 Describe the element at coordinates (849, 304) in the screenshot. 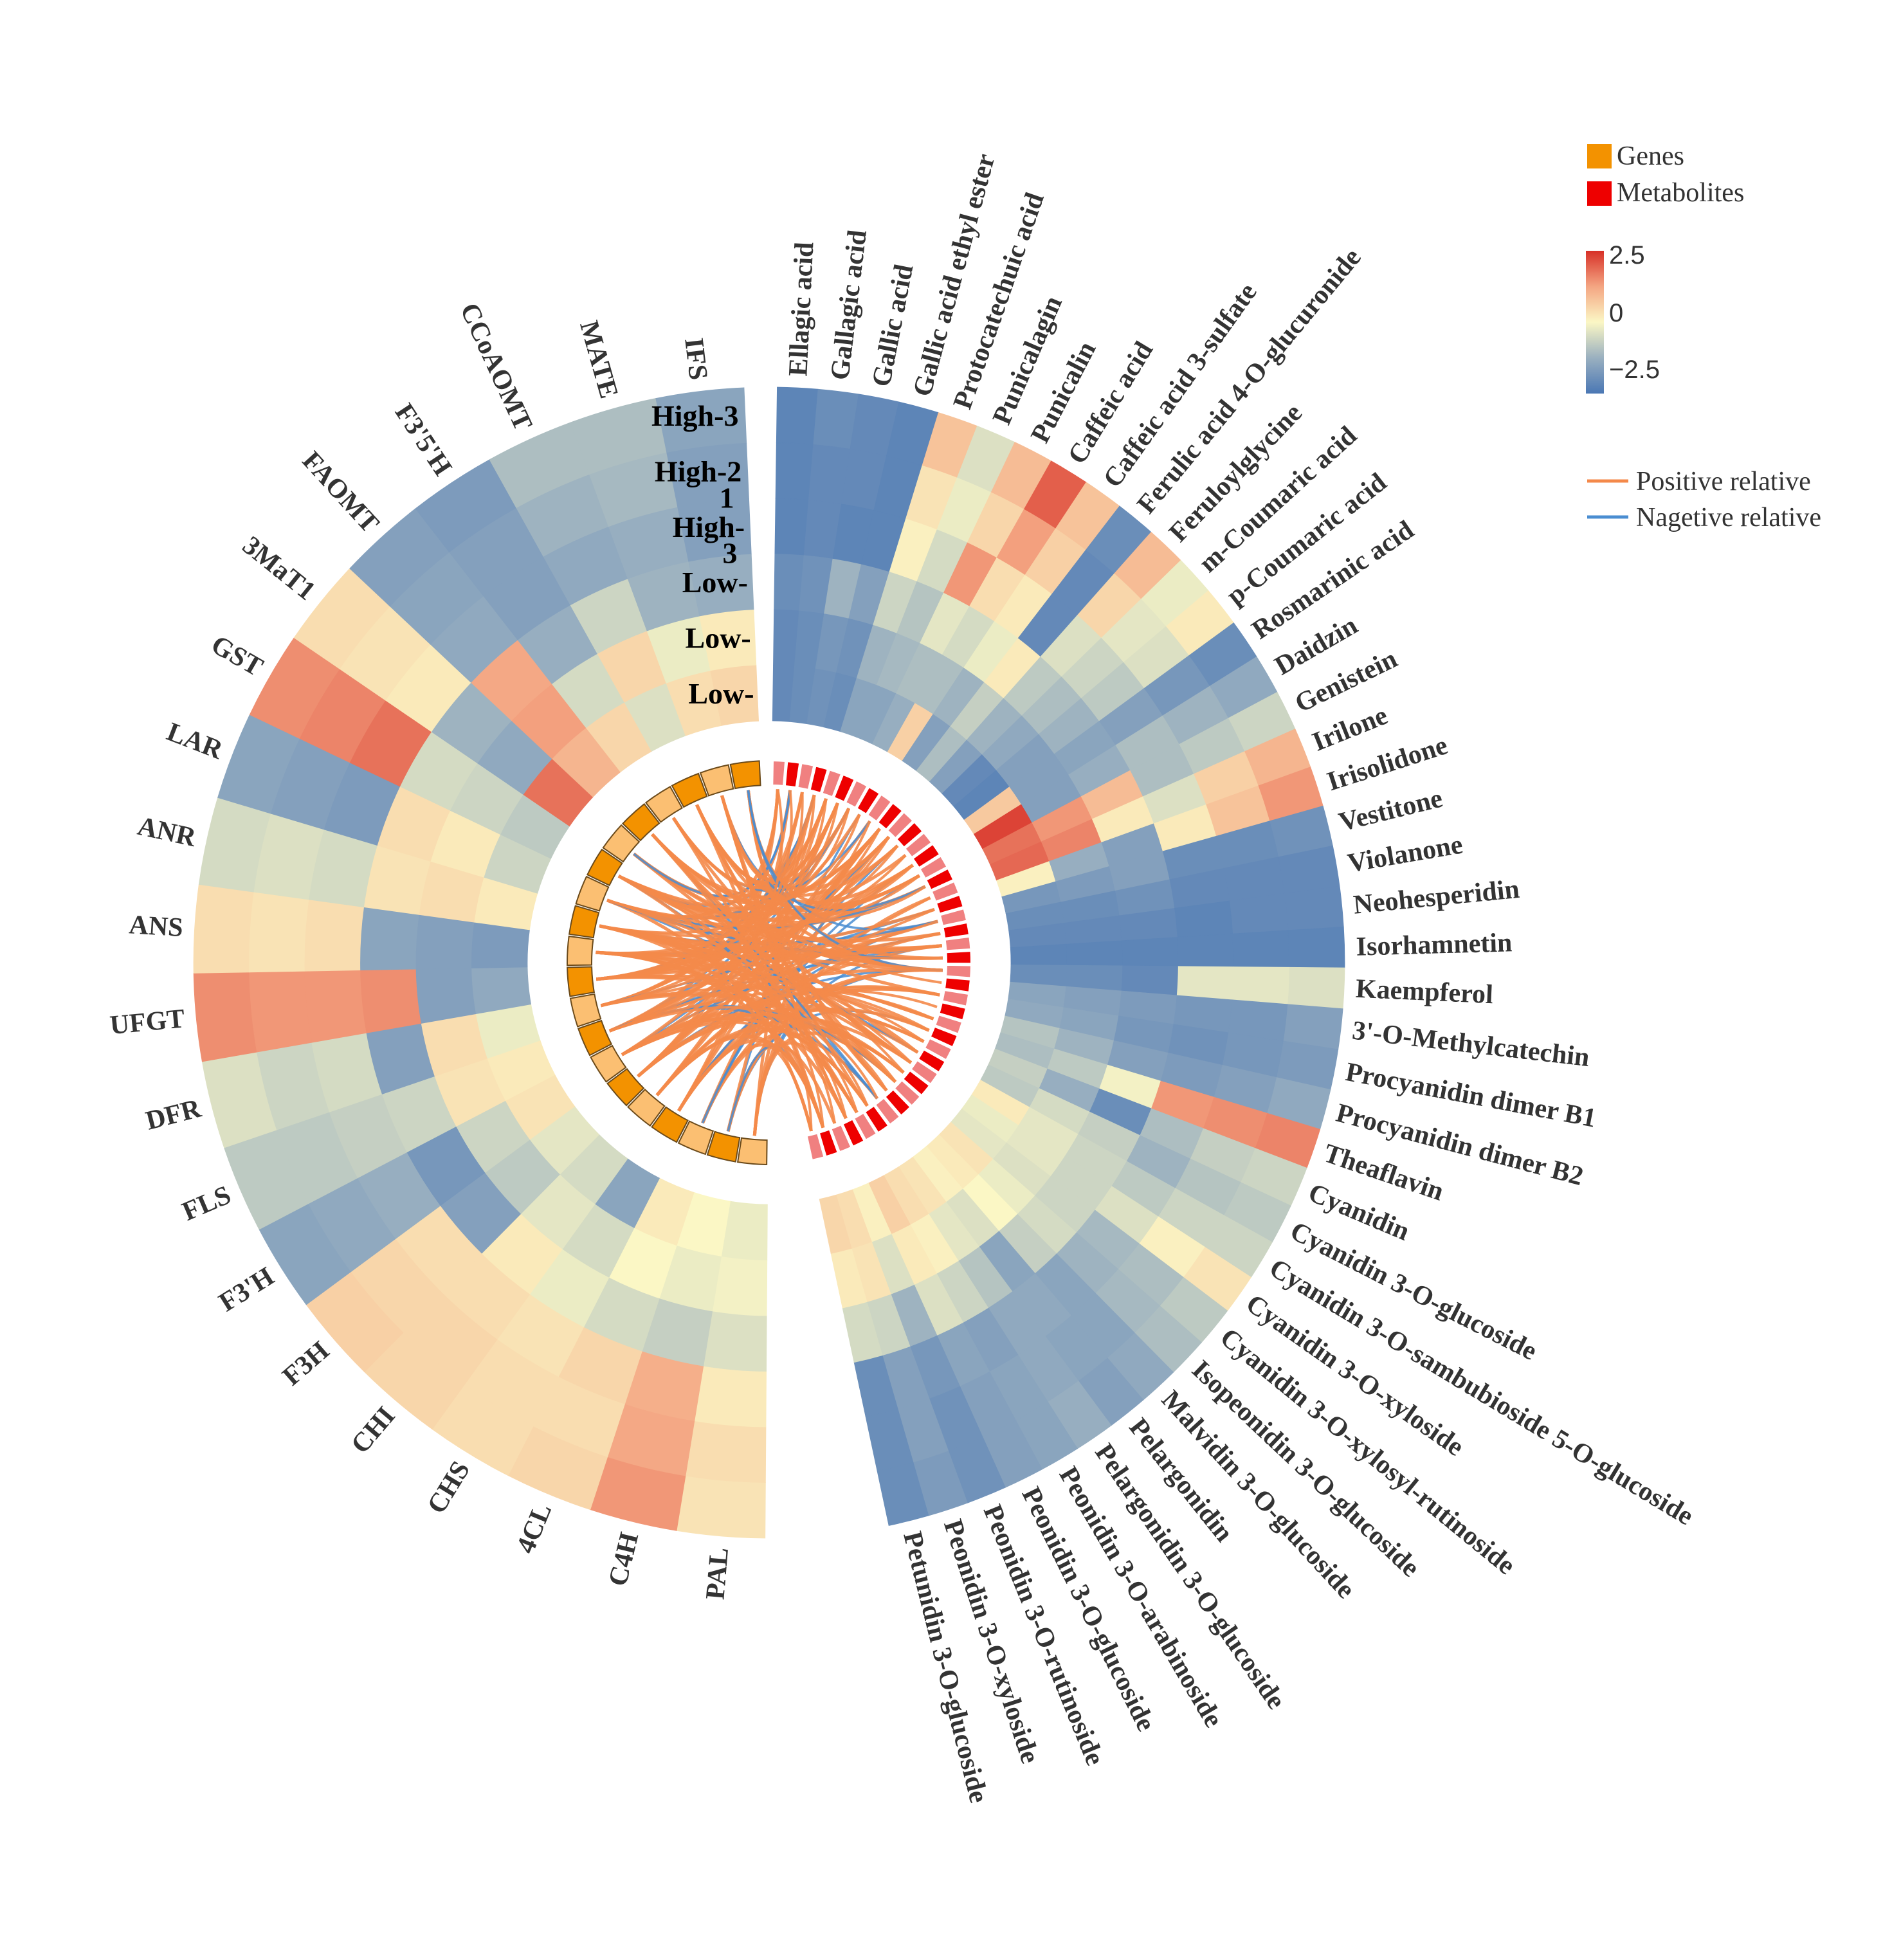

I see `metabolite-label: Gallagic acid` at that location.